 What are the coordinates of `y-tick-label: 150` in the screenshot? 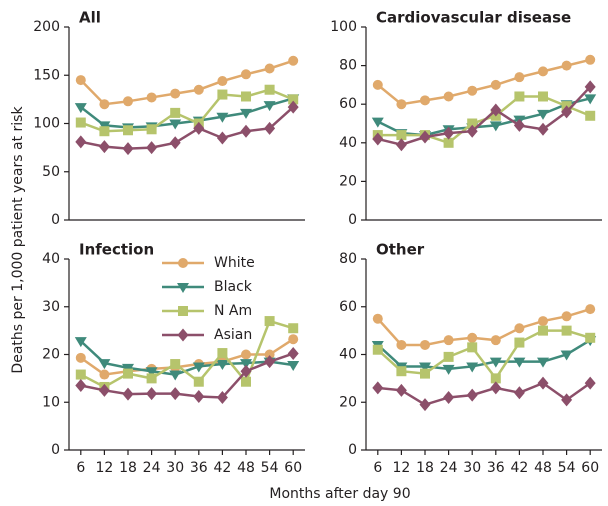 It's located at (46, 75).